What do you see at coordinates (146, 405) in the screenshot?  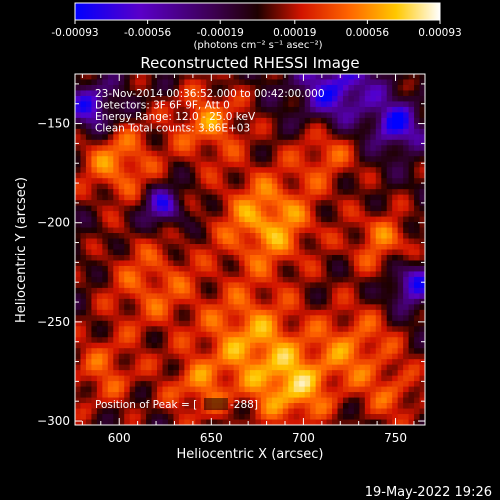 I see `peak-position-label: Position of Peak = [` at bounding box center [146, 405].